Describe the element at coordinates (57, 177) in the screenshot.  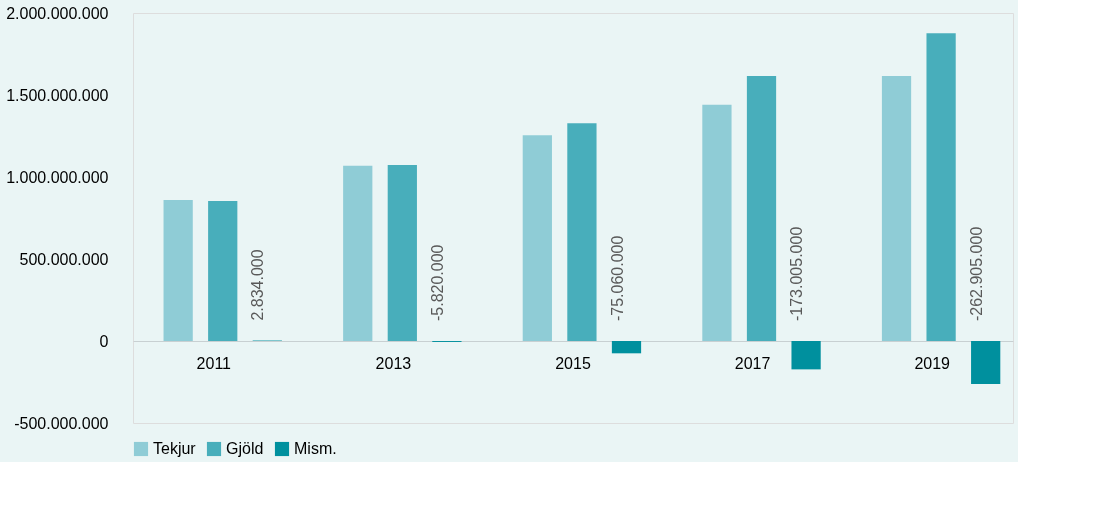
I see `y-tick-label: 1.000.000.000` at that location.